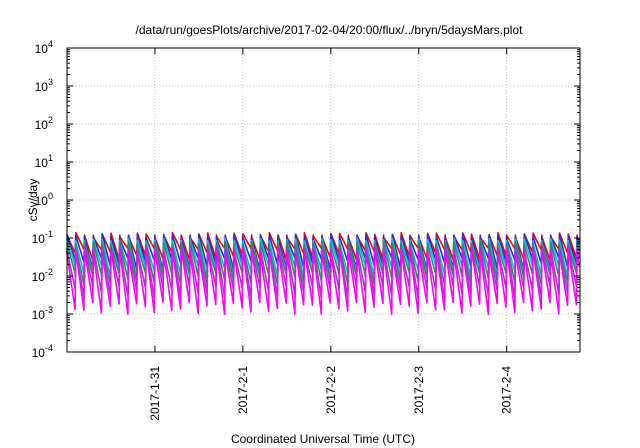 Image resolution: width=640 pixels, height=448 pixels. Describe the element at coordinates (44, 47) in the screenshot. I see `y-tick-label: 10⁴` at that location.